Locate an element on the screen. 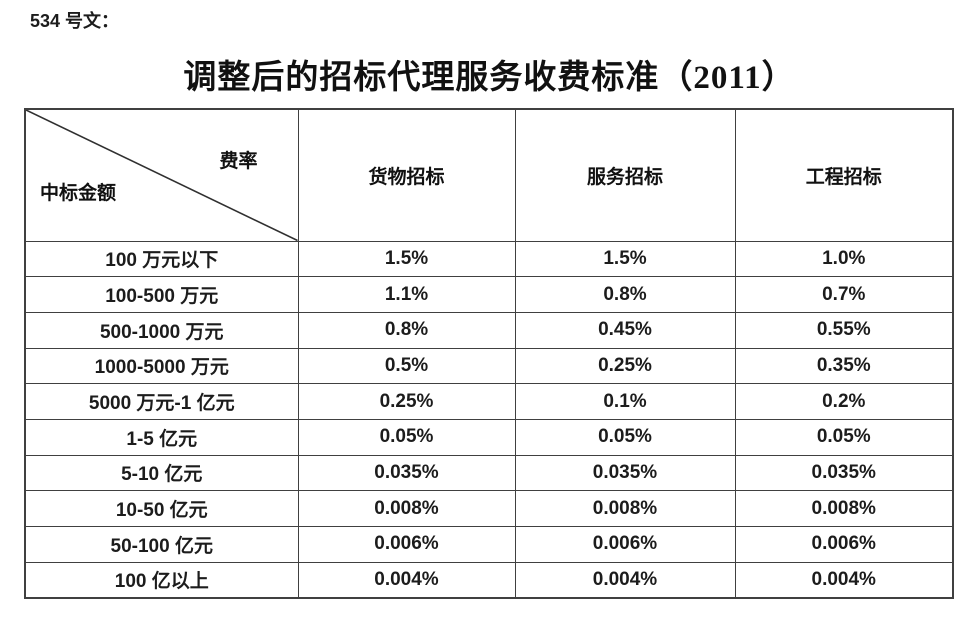  fee-value: 0.7% is located at coordinates (844, 294).